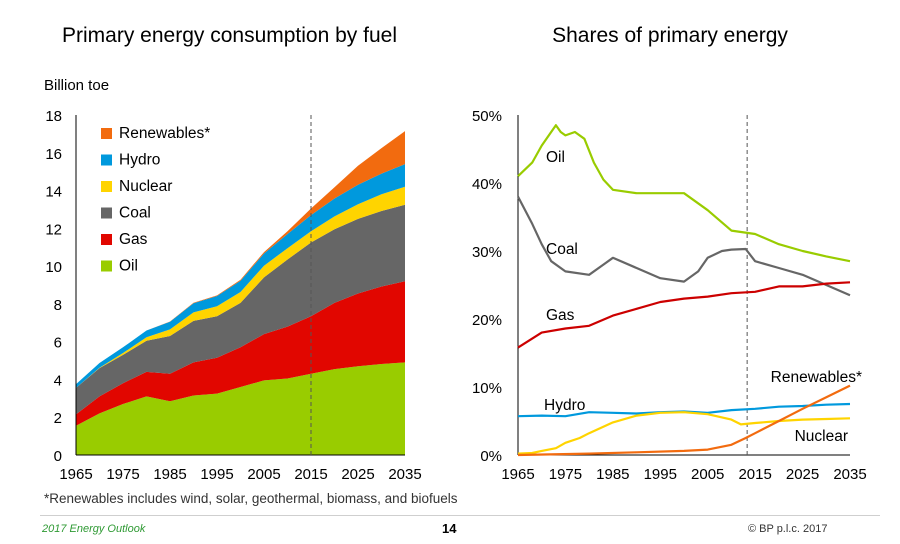 The height and width of the screenshot is (544, 900). I want to click on right-x-tick-label: 2005, so click(707, 474).